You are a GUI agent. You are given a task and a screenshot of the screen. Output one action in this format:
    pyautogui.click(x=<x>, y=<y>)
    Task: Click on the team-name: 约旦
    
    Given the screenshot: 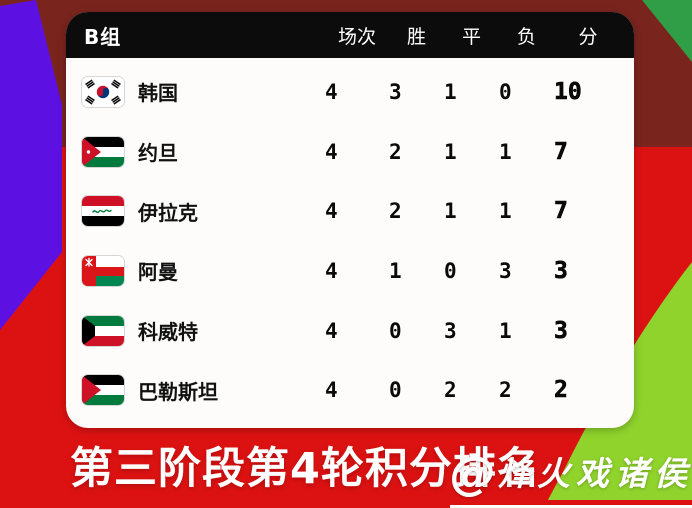 What is the action you would take?
    pyautogui.click(x=158, y=153)
    